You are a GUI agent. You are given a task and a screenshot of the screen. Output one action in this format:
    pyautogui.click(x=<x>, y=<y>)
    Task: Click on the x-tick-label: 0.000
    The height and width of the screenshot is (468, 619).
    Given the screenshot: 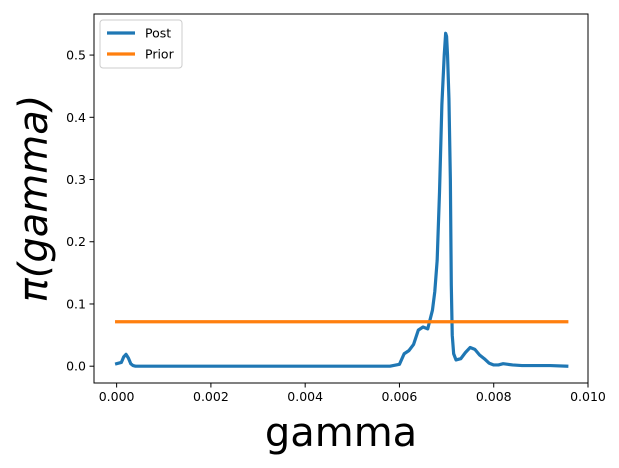 What is the action you would take?
    pyautogui.click(x=117, y=396)
    